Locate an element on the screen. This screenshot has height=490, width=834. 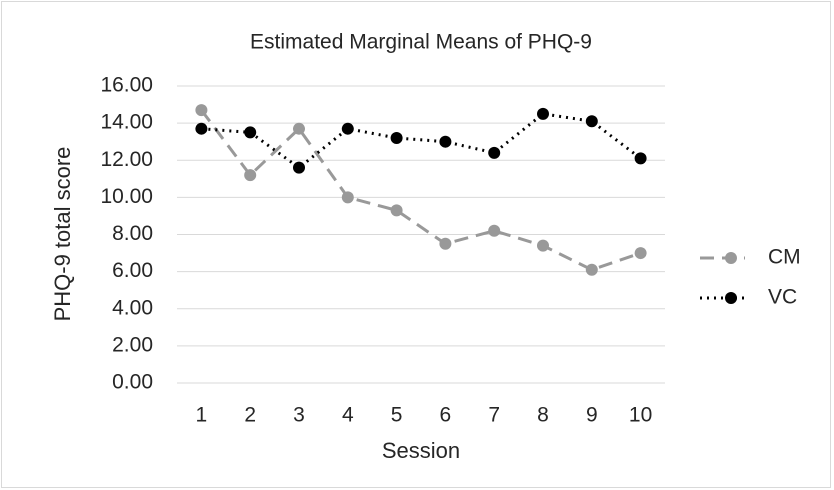
y-tick-label: 4.00 is located at coordinates (132, 307).